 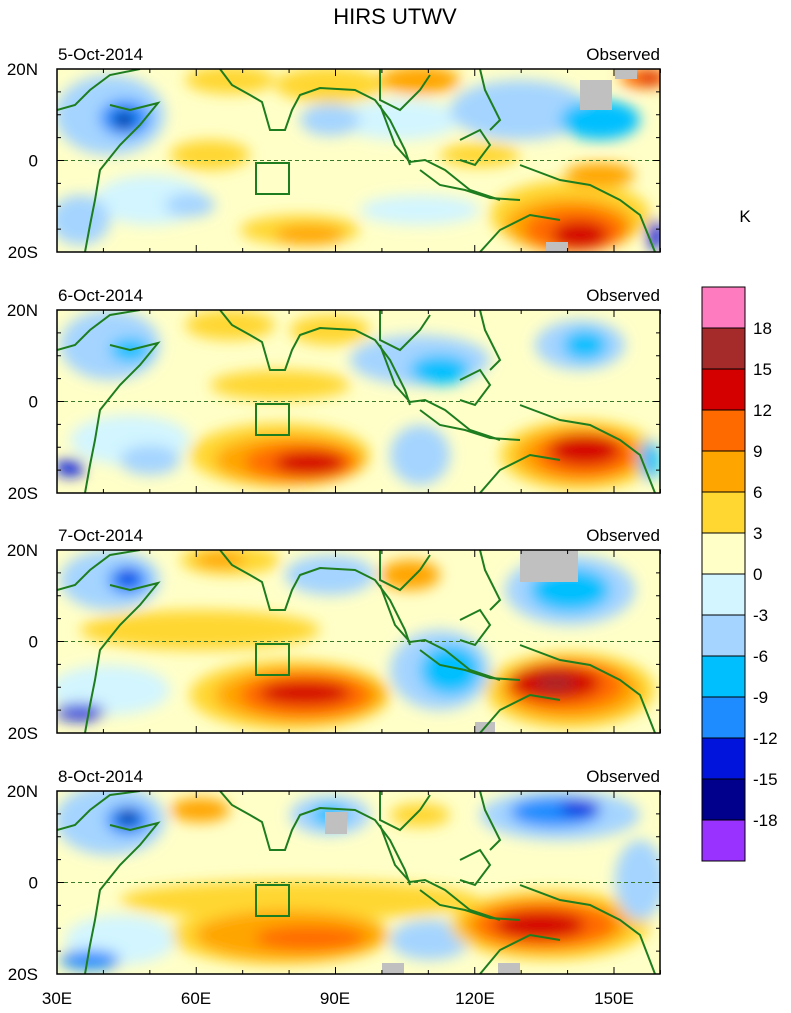 What do you see at coordinates (623, 295) in the screenshot?
I see `panel-2-label: Observed` at bounding box center [623, 295].